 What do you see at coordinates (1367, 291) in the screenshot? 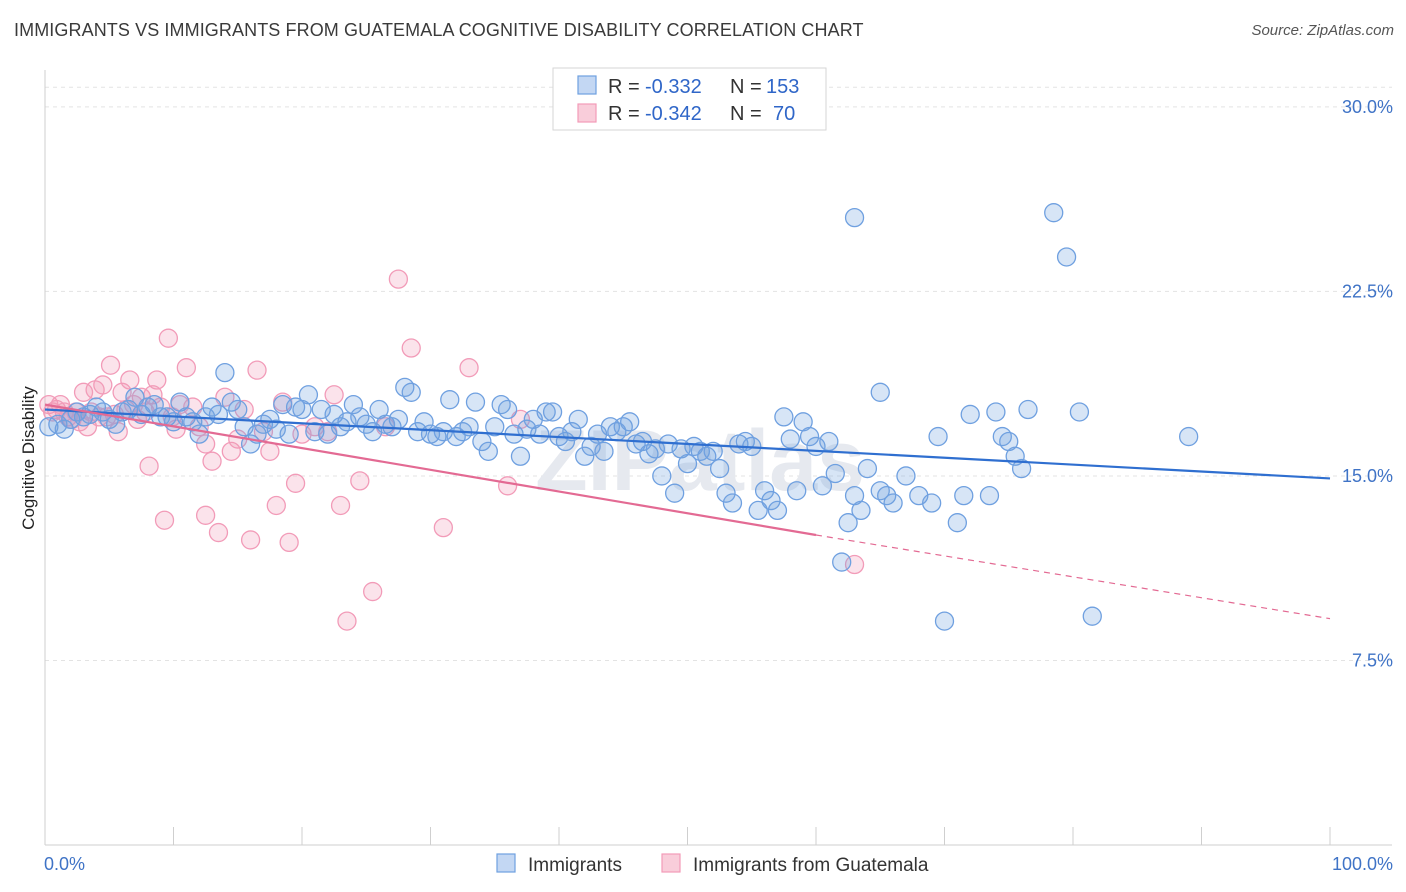
I see `y-tick-label-2: 22.5%` at bounding box center [1367, 291].